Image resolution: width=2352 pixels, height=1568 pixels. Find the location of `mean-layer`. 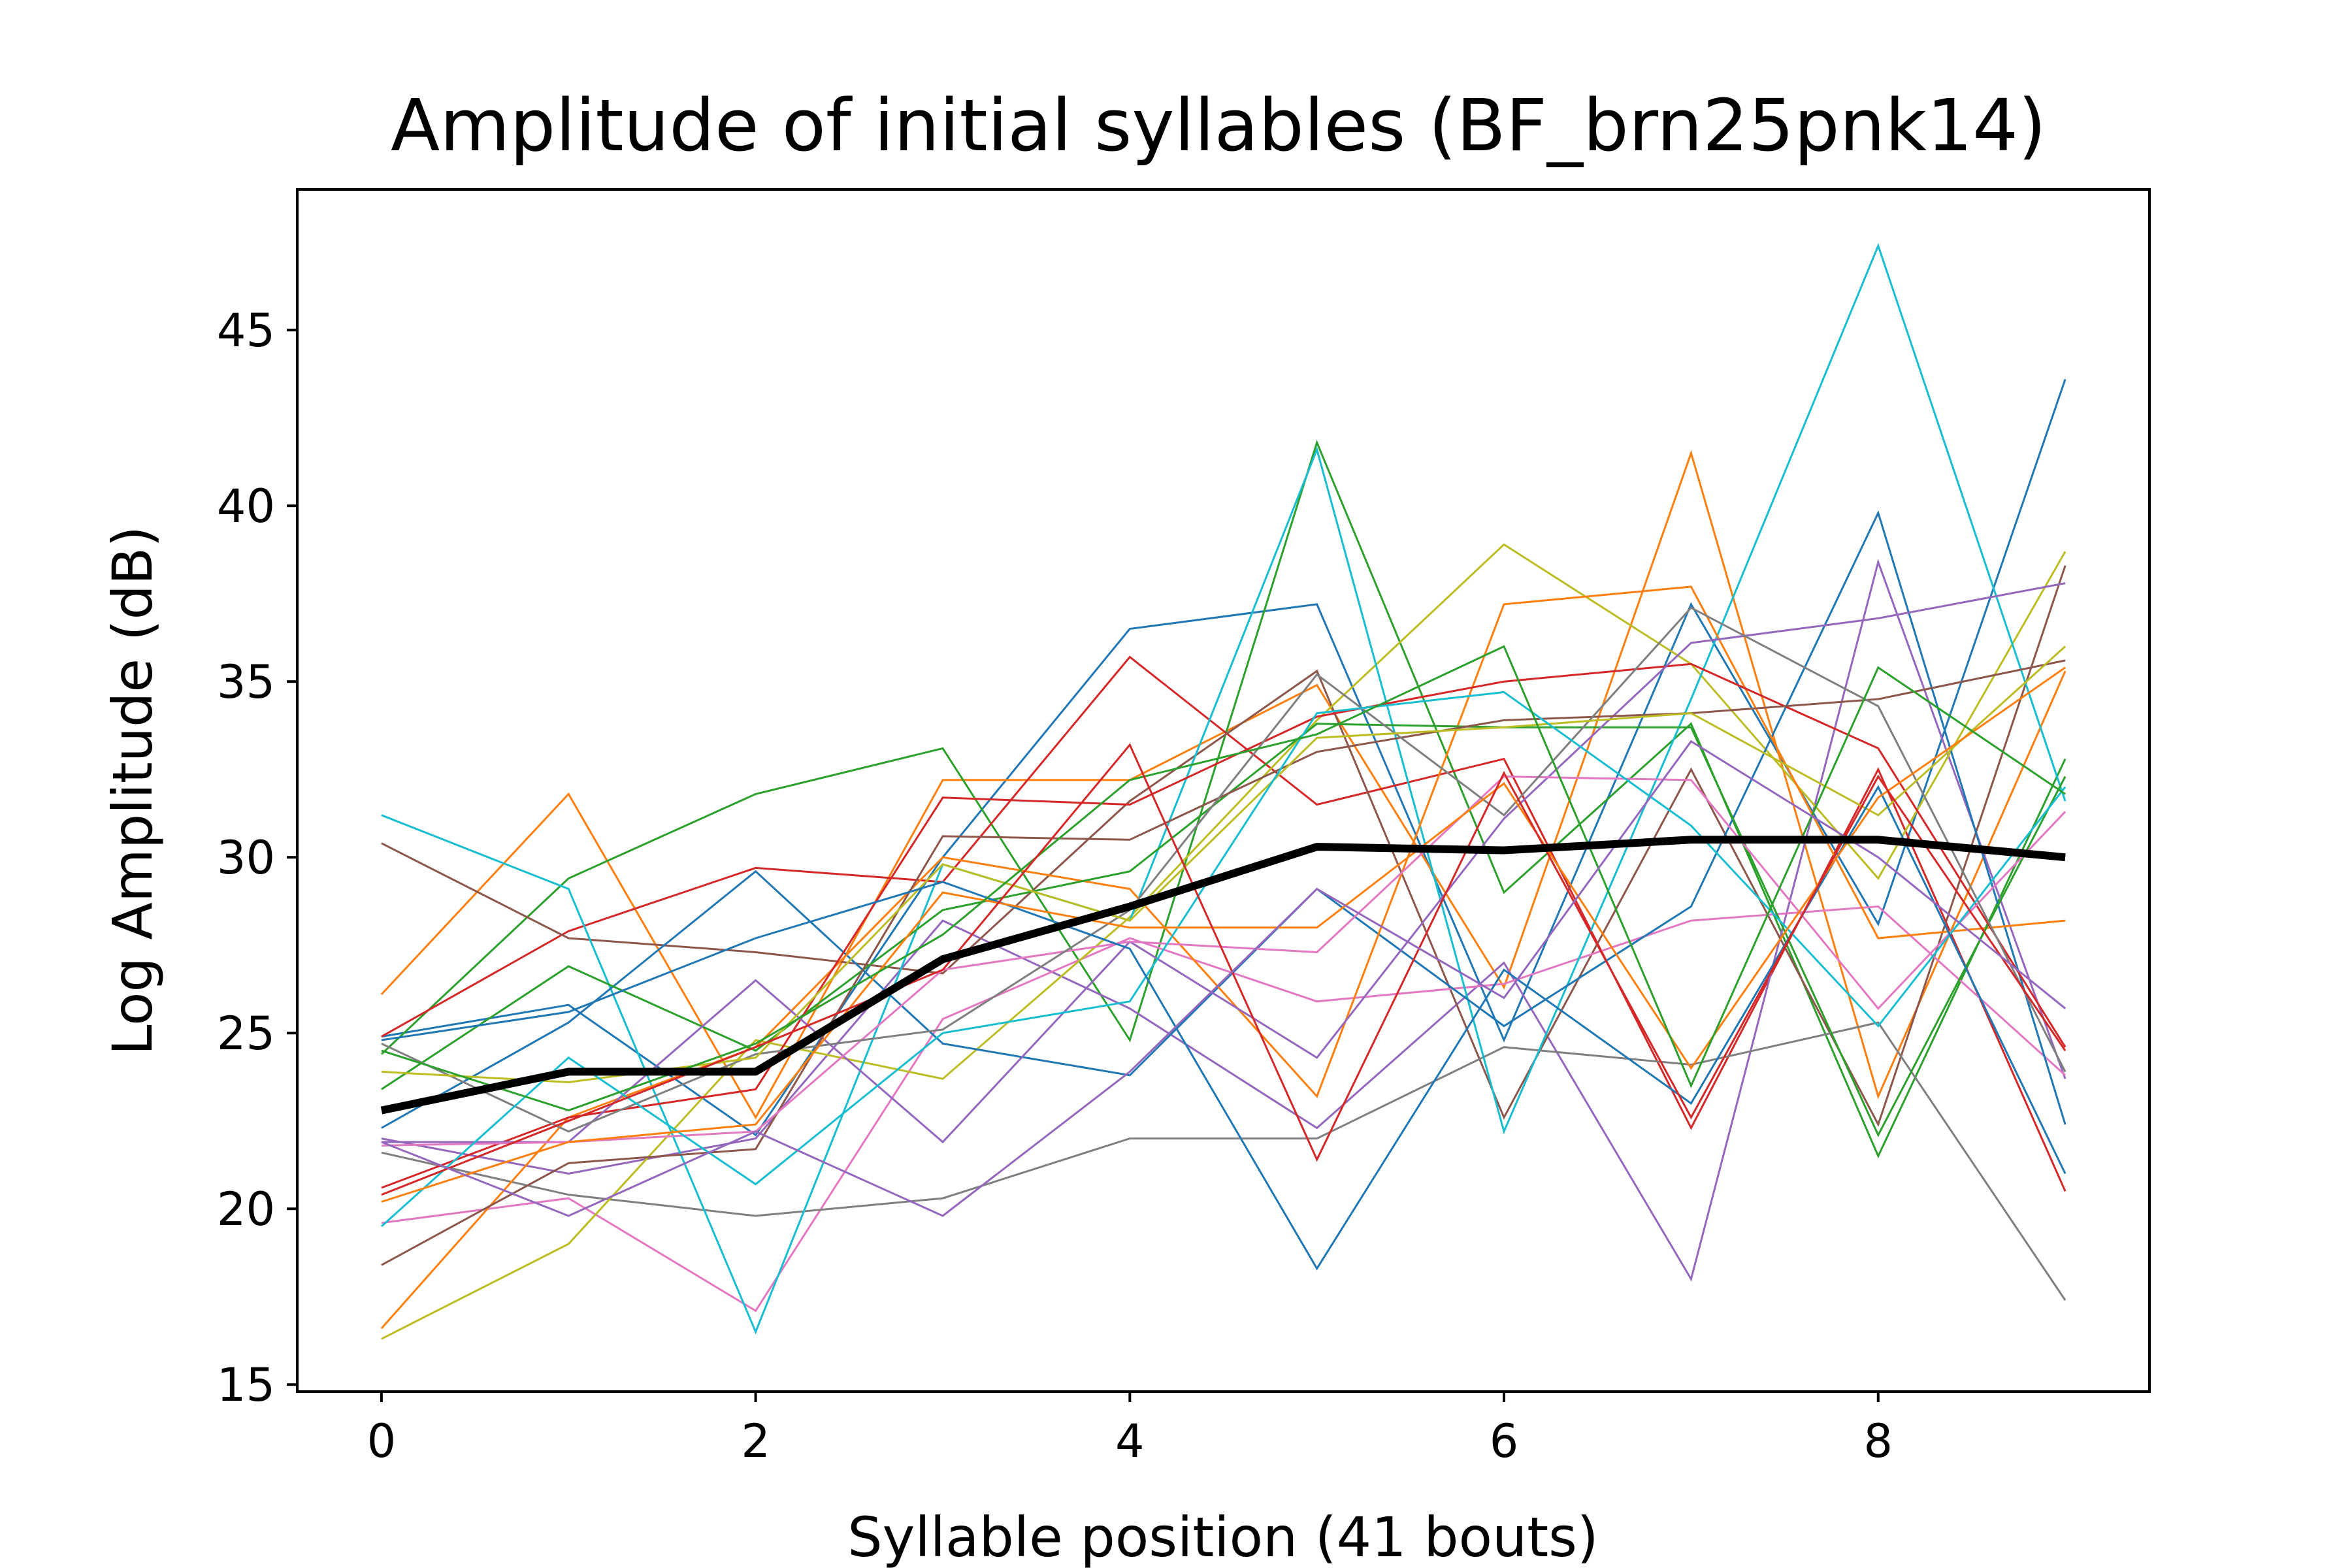

mean-layer is located at coordinates (1223, 975).